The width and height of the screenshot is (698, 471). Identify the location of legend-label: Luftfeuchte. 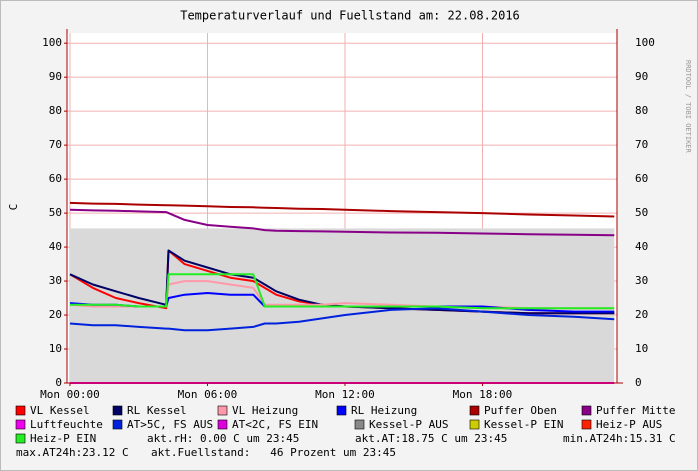
(66, 424).